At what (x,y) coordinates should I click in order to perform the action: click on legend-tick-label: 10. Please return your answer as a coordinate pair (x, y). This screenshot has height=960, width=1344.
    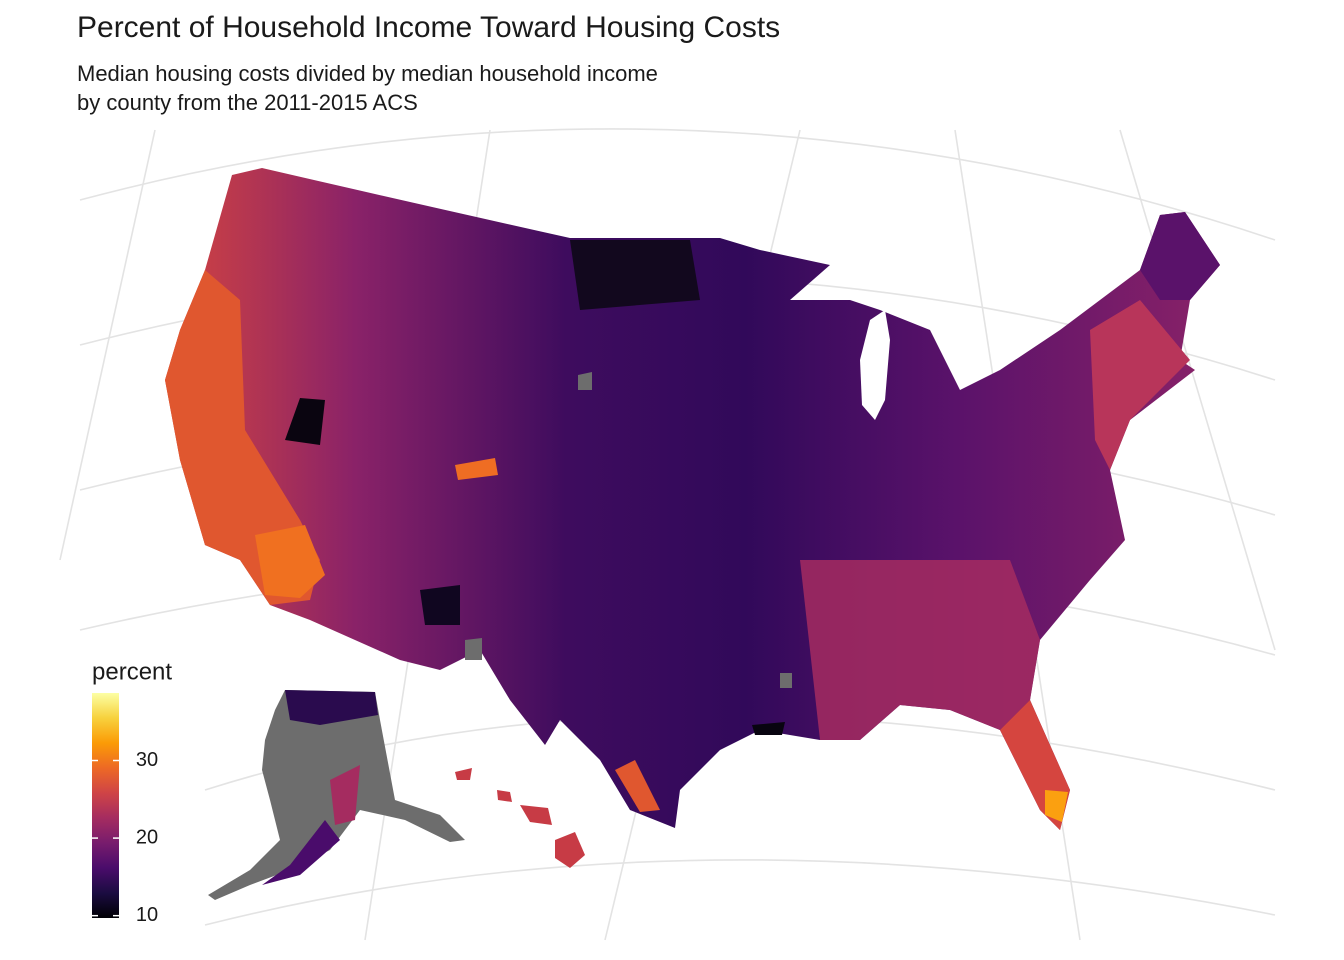
    Looking at the image, I should click on (147, 915).